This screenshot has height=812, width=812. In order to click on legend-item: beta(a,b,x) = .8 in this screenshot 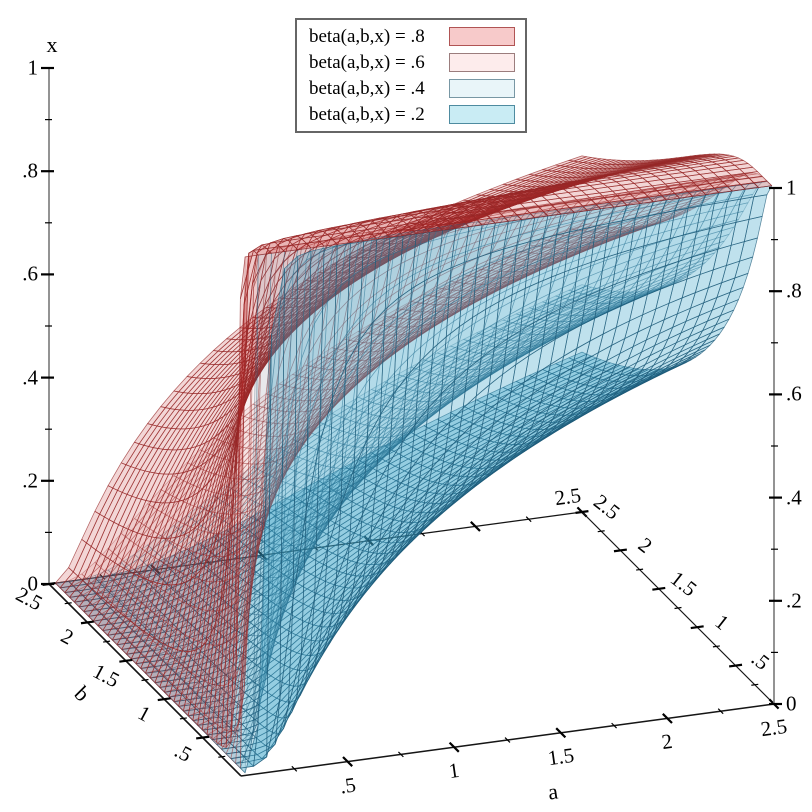, I will do `click(412, 37)`.